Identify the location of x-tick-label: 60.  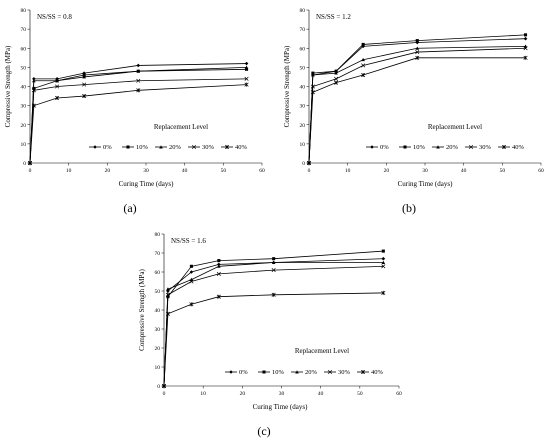
(399, 394).